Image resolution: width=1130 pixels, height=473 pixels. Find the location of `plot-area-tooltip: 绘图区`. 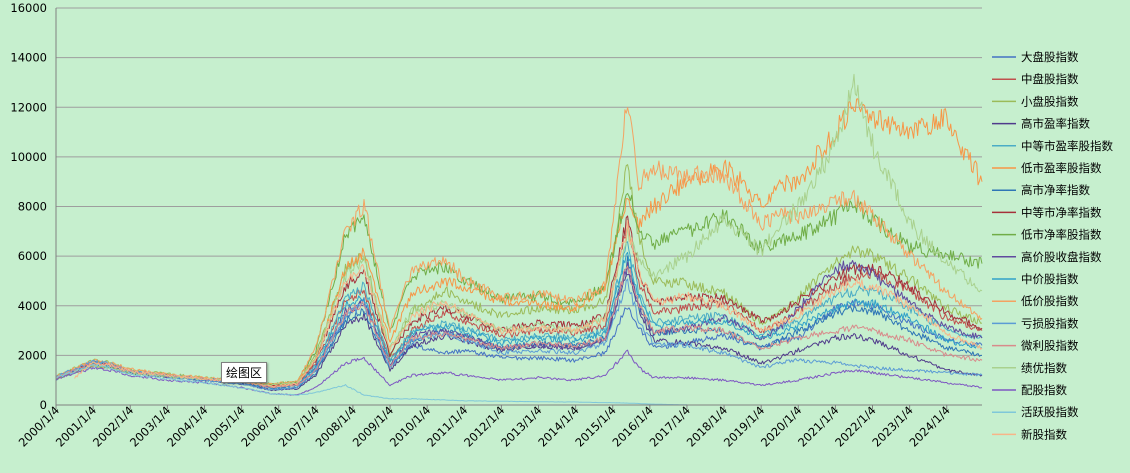

plot-area-tooltip: 绘图区 is located at coordinates (244, 372).